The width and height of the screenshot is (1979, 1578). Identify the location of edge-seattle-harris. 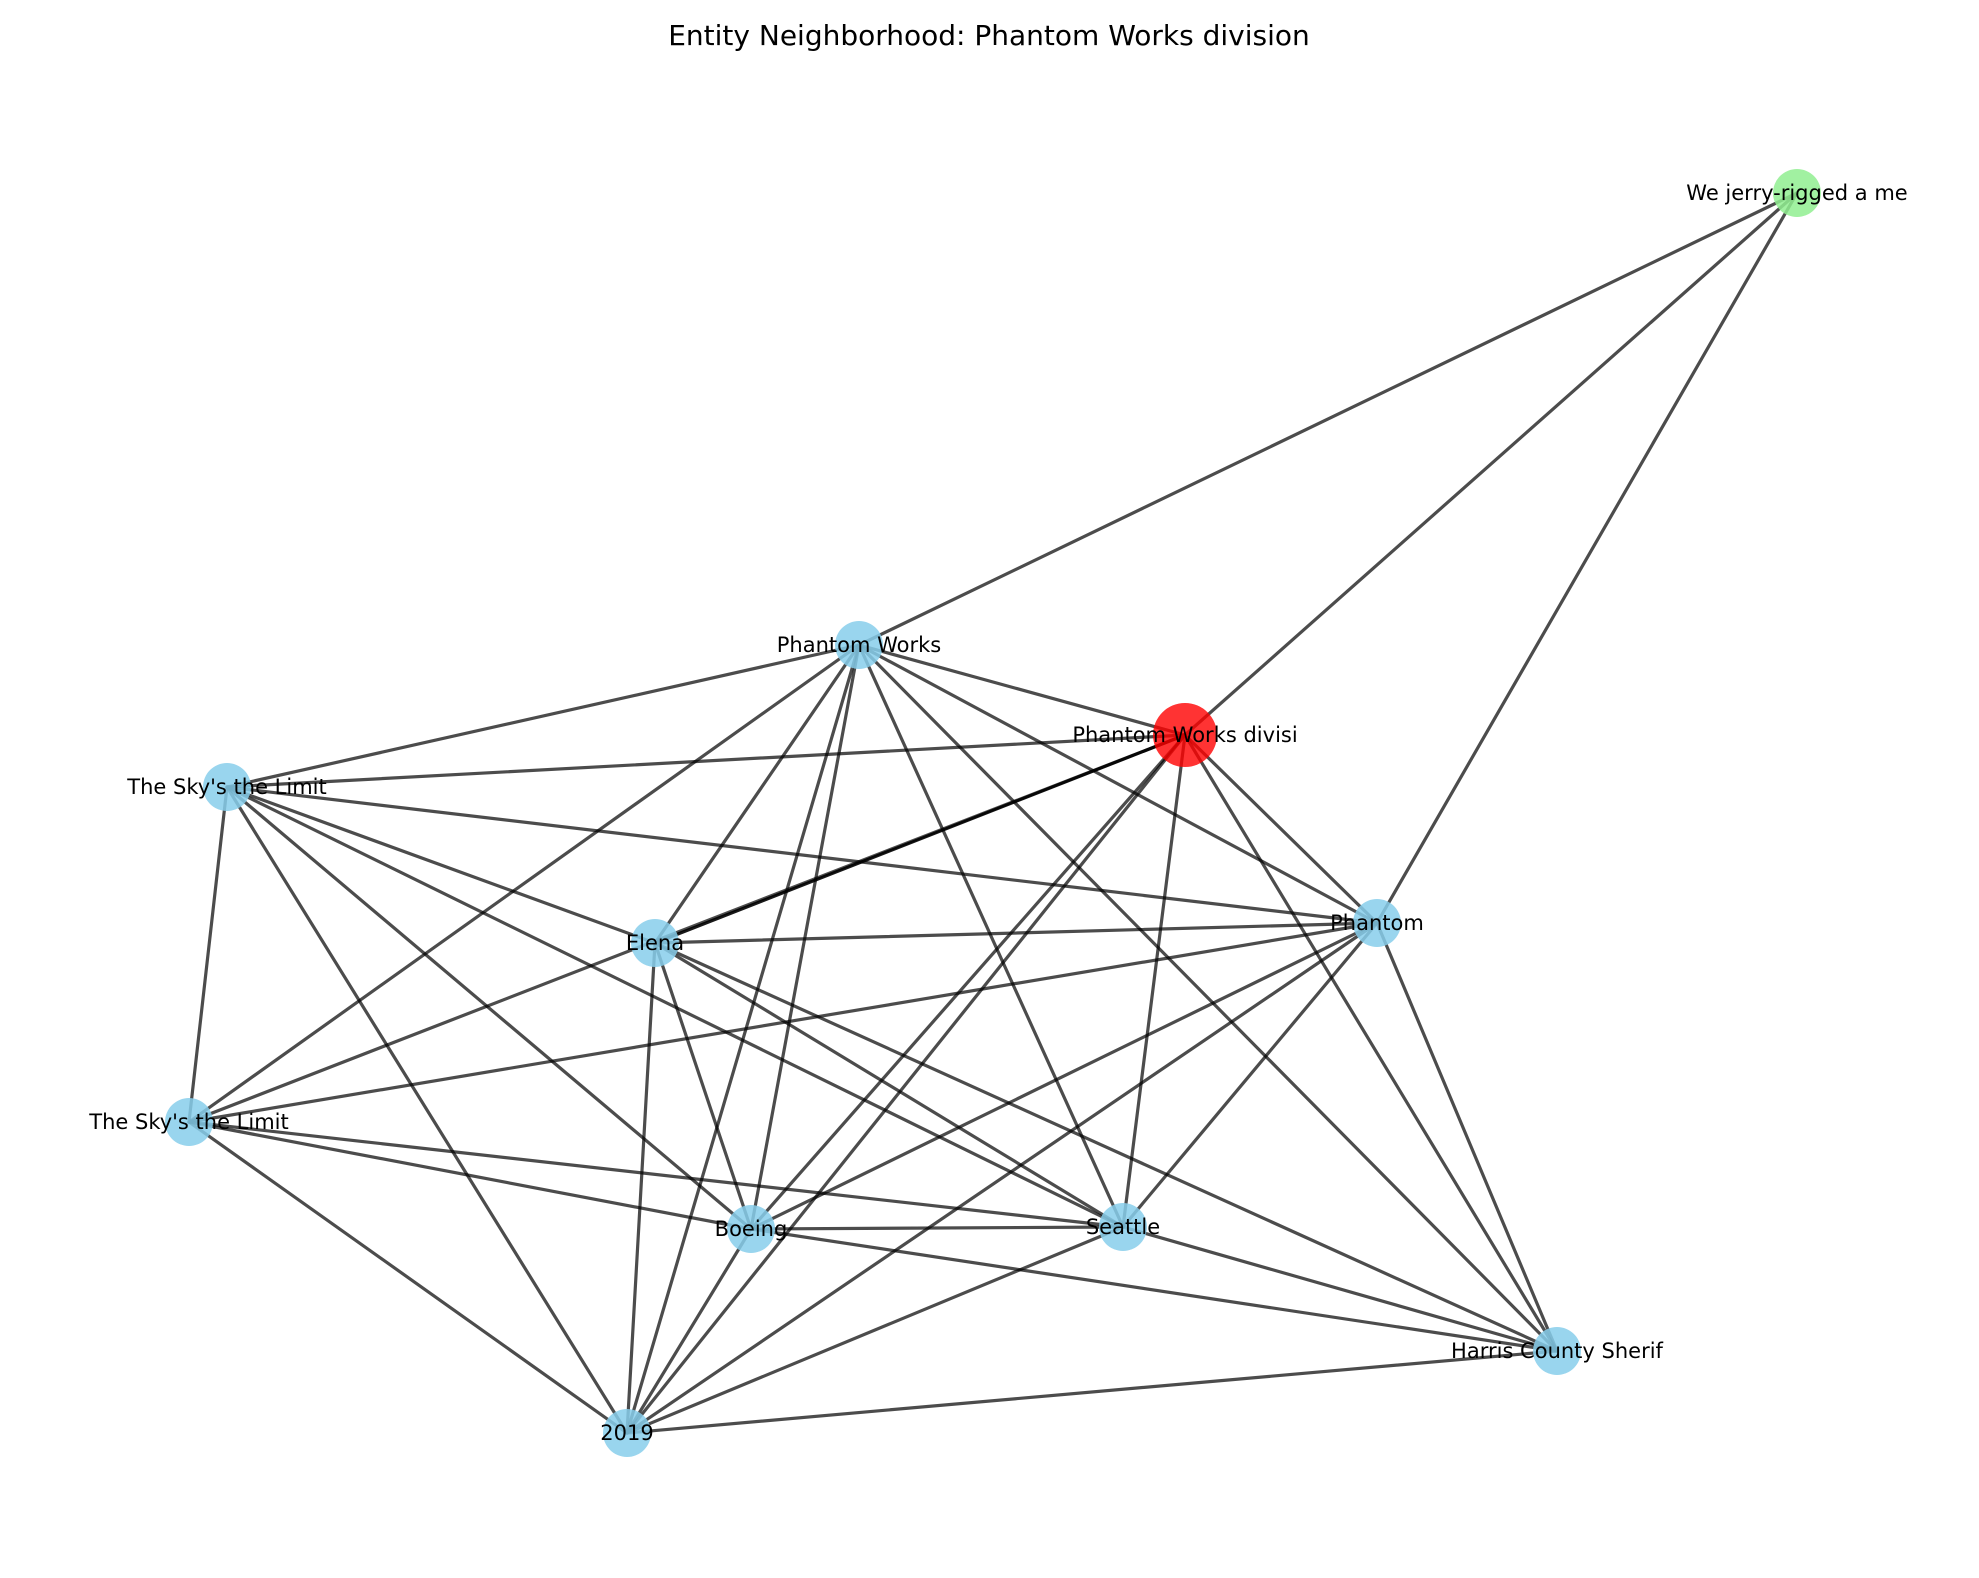
(1340, 1289).